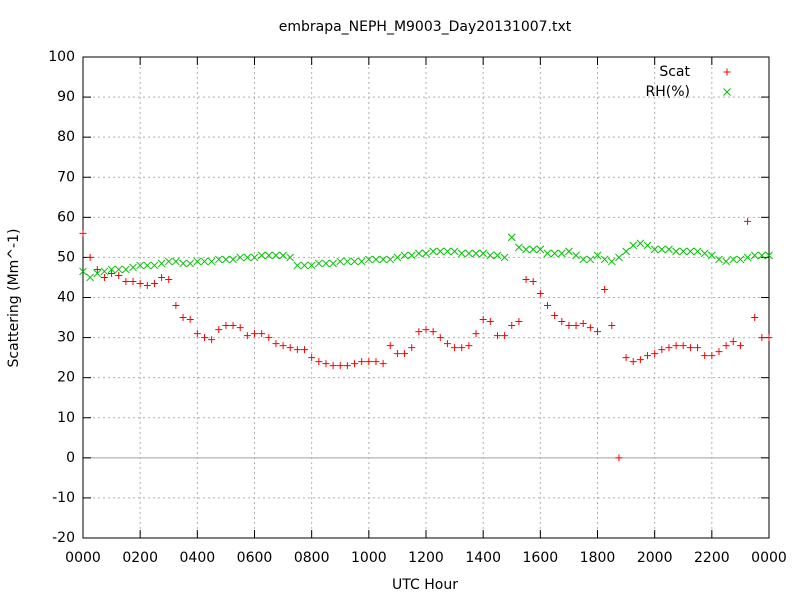 This screenshot has width=800, height=600. What do you see at coordinates (70, 458) in the screenshot?
I see `y-tick-label: 0` at bounding box center [70, 458].